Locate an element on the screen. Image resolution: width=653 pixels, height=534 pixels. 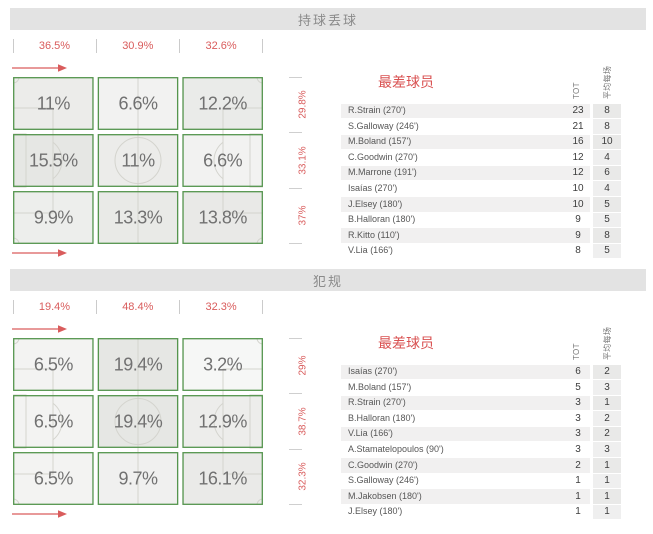
table-row: A.Stamatelopoulos (90') 3 3 is located at coordinates (482, 450).